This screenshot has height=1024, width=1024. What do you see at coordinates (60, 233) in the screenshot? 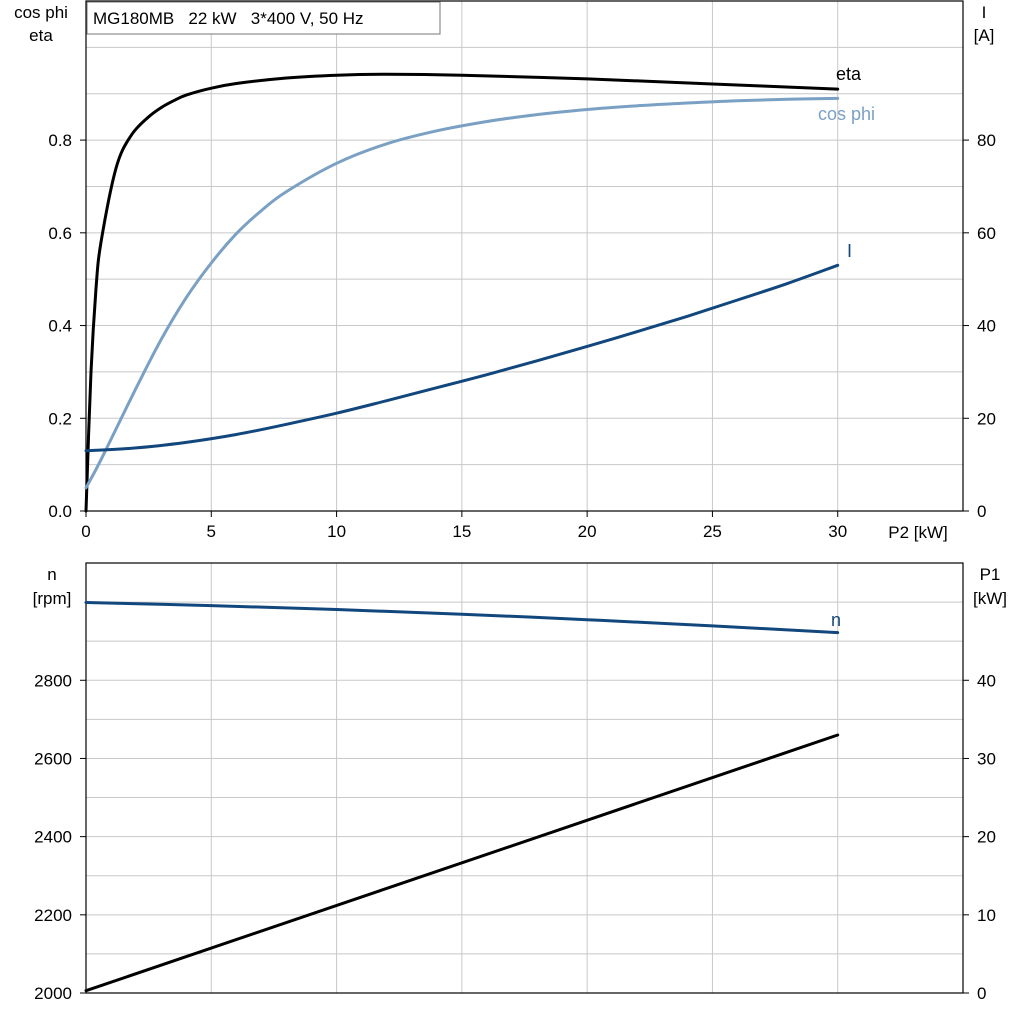
I see `left-tick-label: 0.6` at bounding box center [60, 233].